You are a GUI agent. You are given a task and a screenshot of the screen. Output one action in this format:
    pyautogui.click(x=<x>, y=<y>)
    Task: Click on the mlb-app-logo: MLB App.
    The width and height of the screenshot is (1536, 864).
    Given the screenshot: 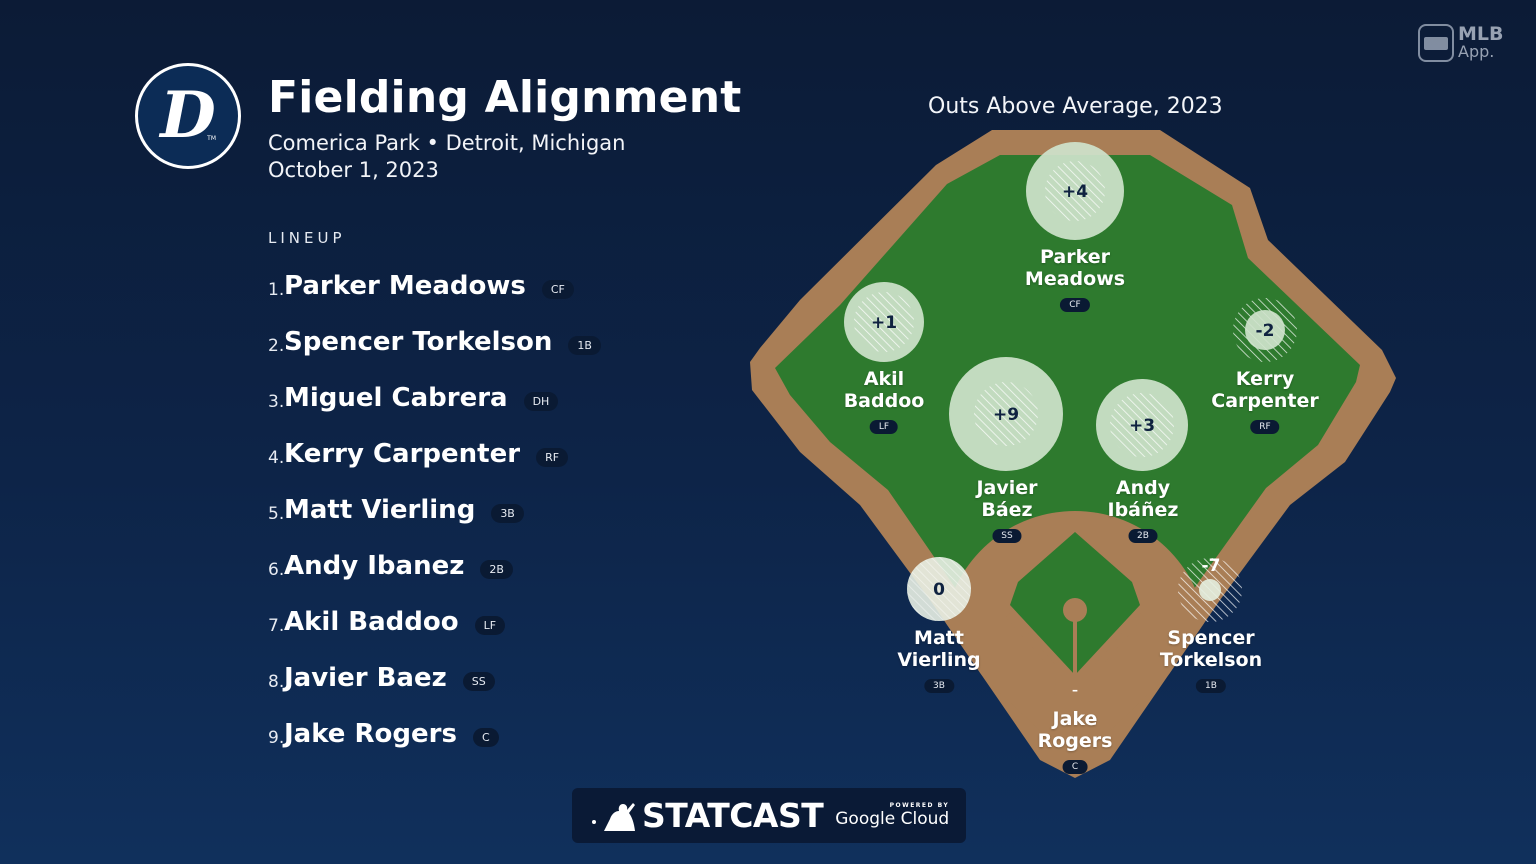 What is the action you would take?
    pyautogui.click(x=1461, y=43)
    